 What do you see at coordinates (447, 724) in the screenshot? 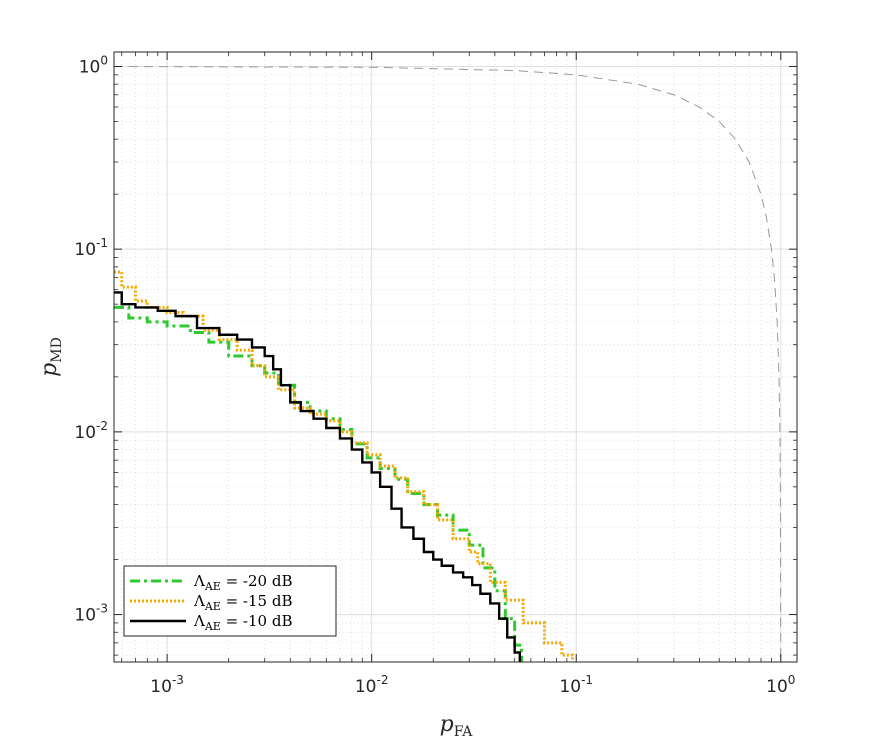
I see `x-axis-symbol: p` at bounding box center [447, 724].